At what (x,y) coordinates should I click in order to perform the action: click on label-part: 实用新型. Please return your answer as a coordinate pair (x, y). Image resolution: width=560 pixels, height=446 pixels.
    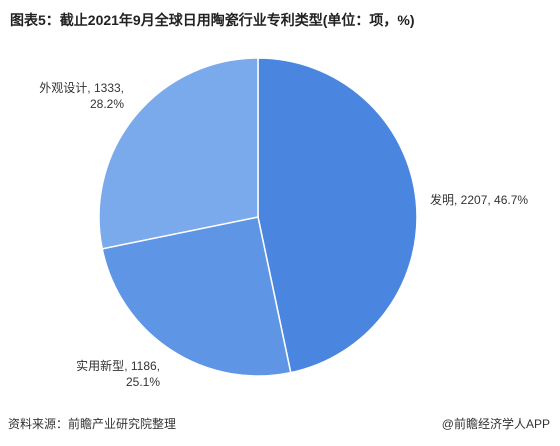
    Looking at the image, I should click on (100, 366).